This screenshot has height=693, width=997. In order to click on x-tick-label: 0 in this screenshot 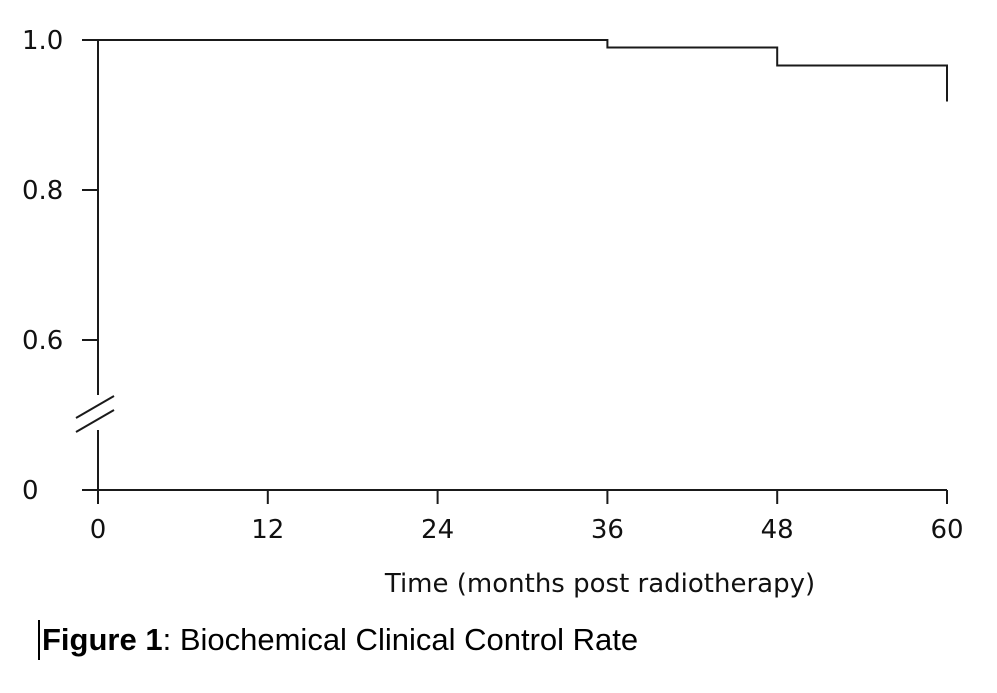, I will do `click(98, 530)`.